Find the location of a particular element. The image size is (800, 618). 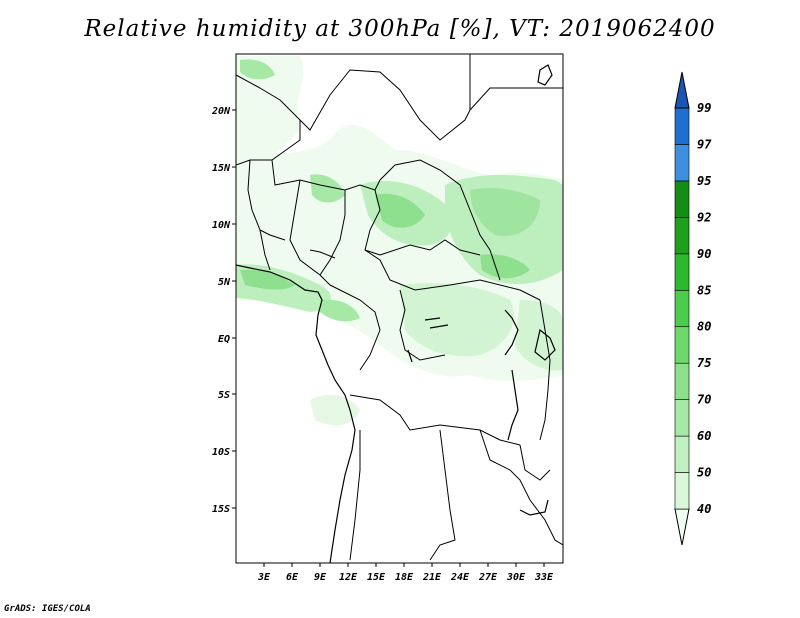

lat-tick-10s: 10S is located at coordinates (224, 452).